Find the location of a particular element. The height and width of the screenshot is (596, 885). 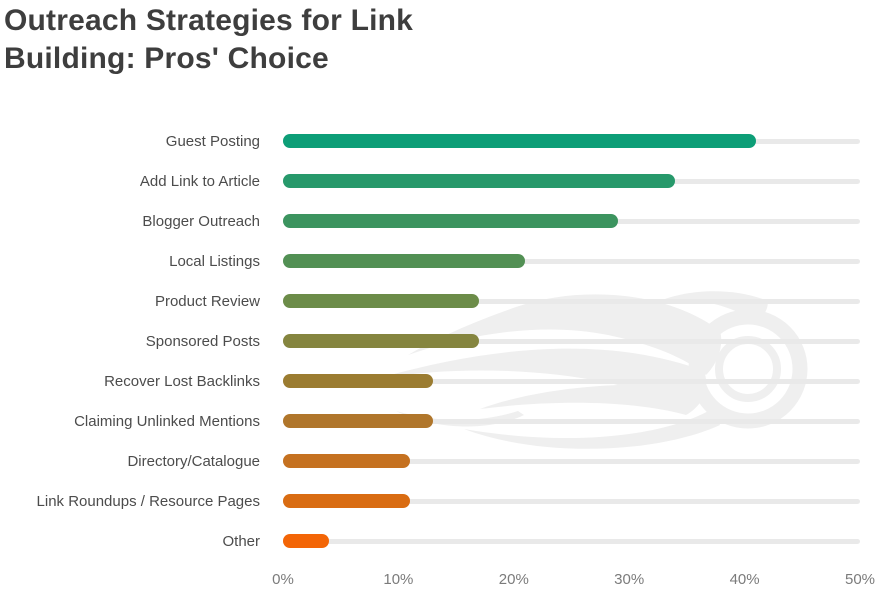

bar-row: Add Link to Article is located at coordinates (442, 181).